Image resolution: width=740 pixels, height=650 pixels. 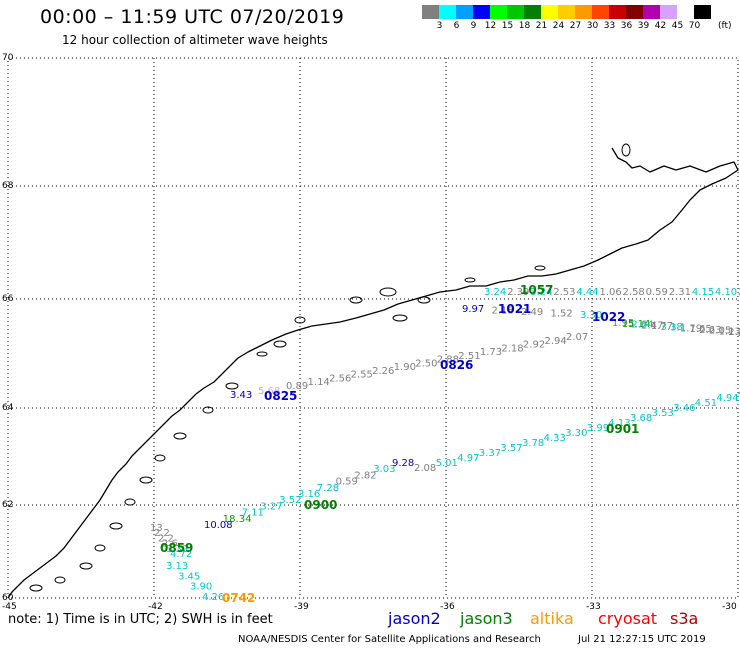 I want to click on pass-time-label: 1057, so click(x=536, y=290).